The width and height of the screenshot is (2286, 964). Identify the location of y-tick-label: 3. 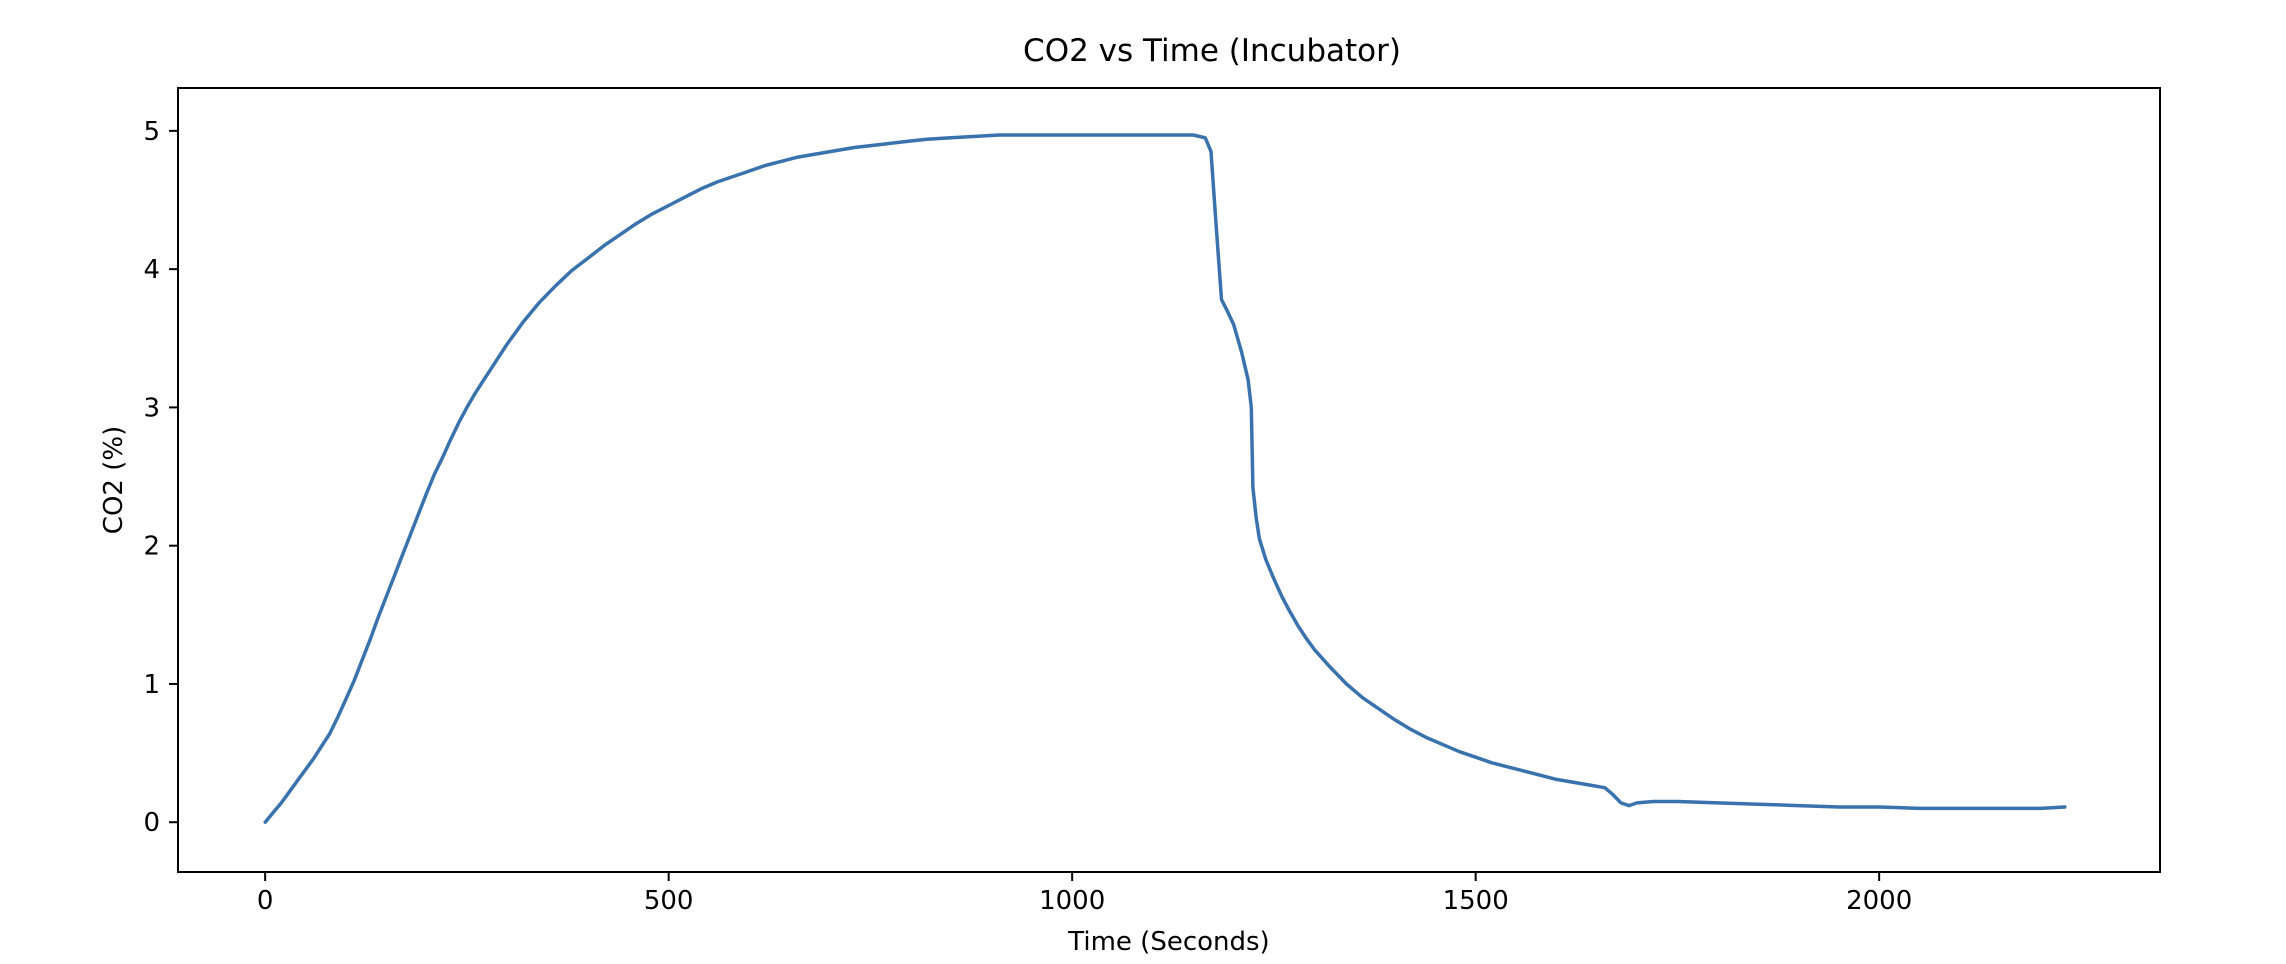
(151, 408).